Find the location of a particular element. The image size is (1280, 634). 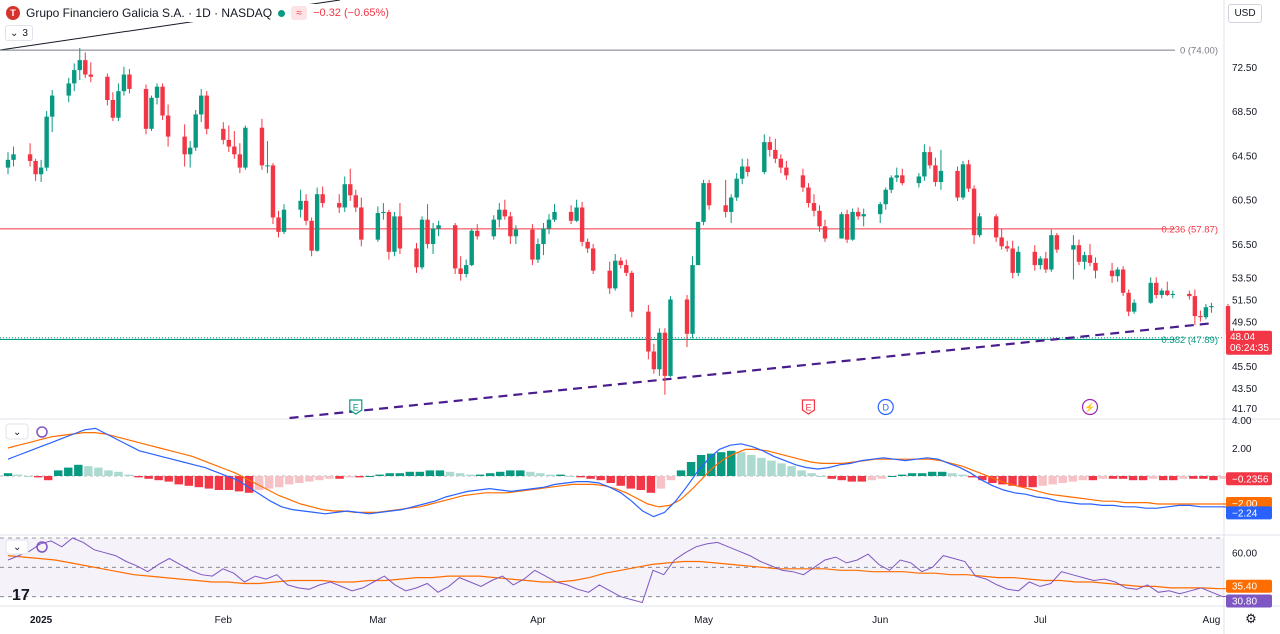

rsi-value-badge is located at coordinates (1249, 601).